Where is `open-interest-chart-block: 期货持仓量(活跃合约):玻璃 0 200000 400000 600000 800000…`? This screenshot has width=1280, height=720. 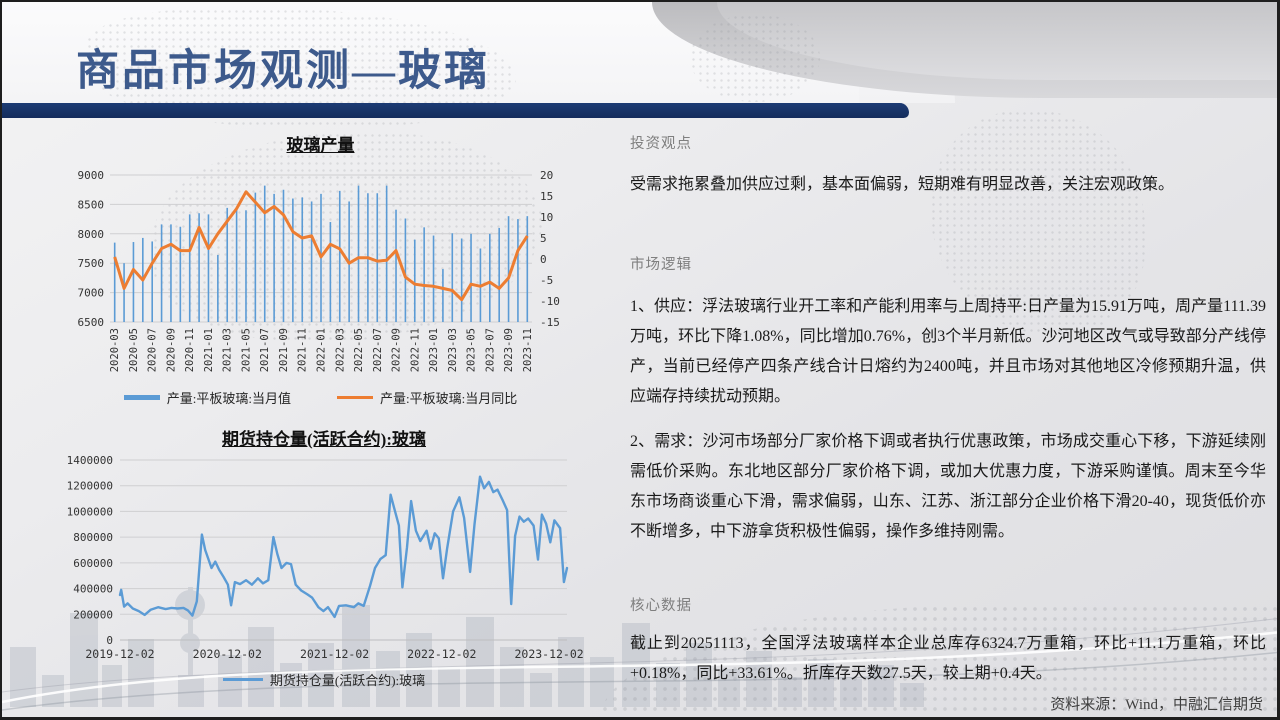
open-interest-chart-block: 期货持仓量(活跃合约):玻璃 0 200000 400000 600000 800000… is located at coordinates (325, 558).